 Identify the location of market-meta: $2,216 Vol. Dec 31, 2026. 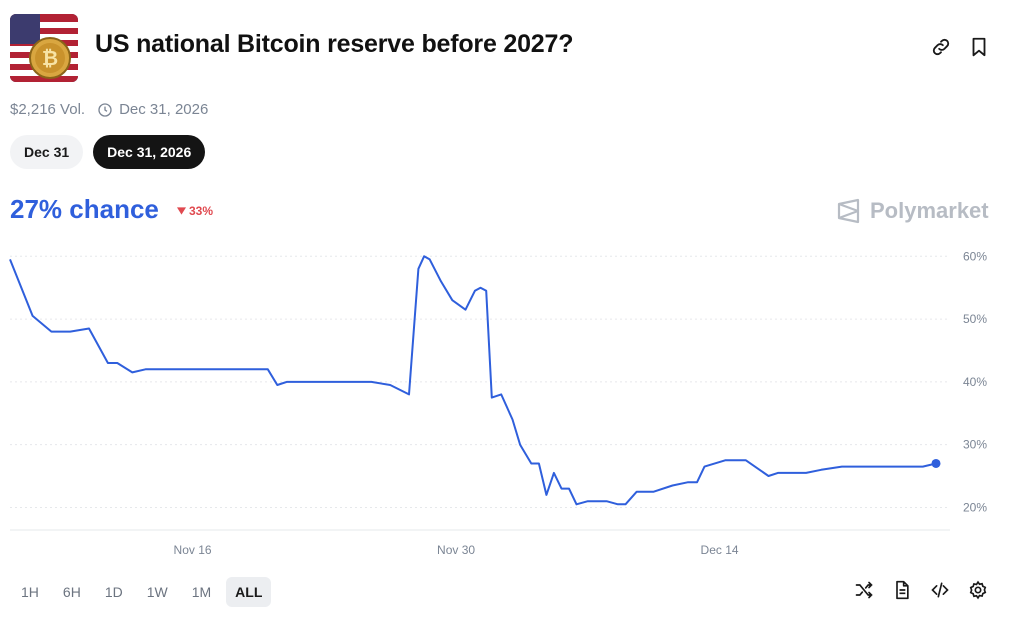
(109, 109).